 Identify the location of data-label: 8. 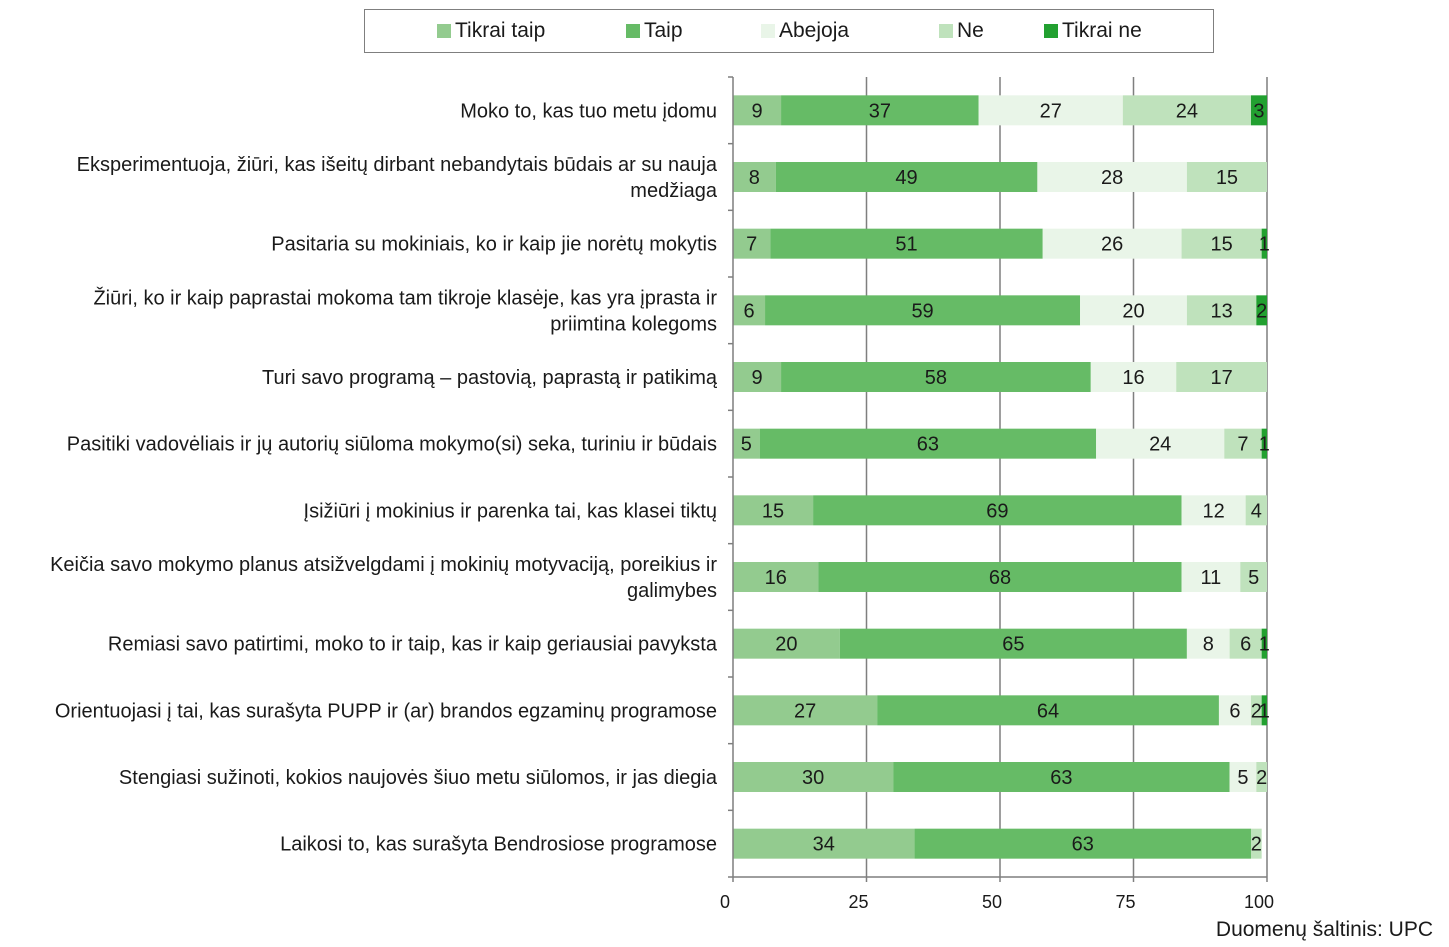
(754, 178).